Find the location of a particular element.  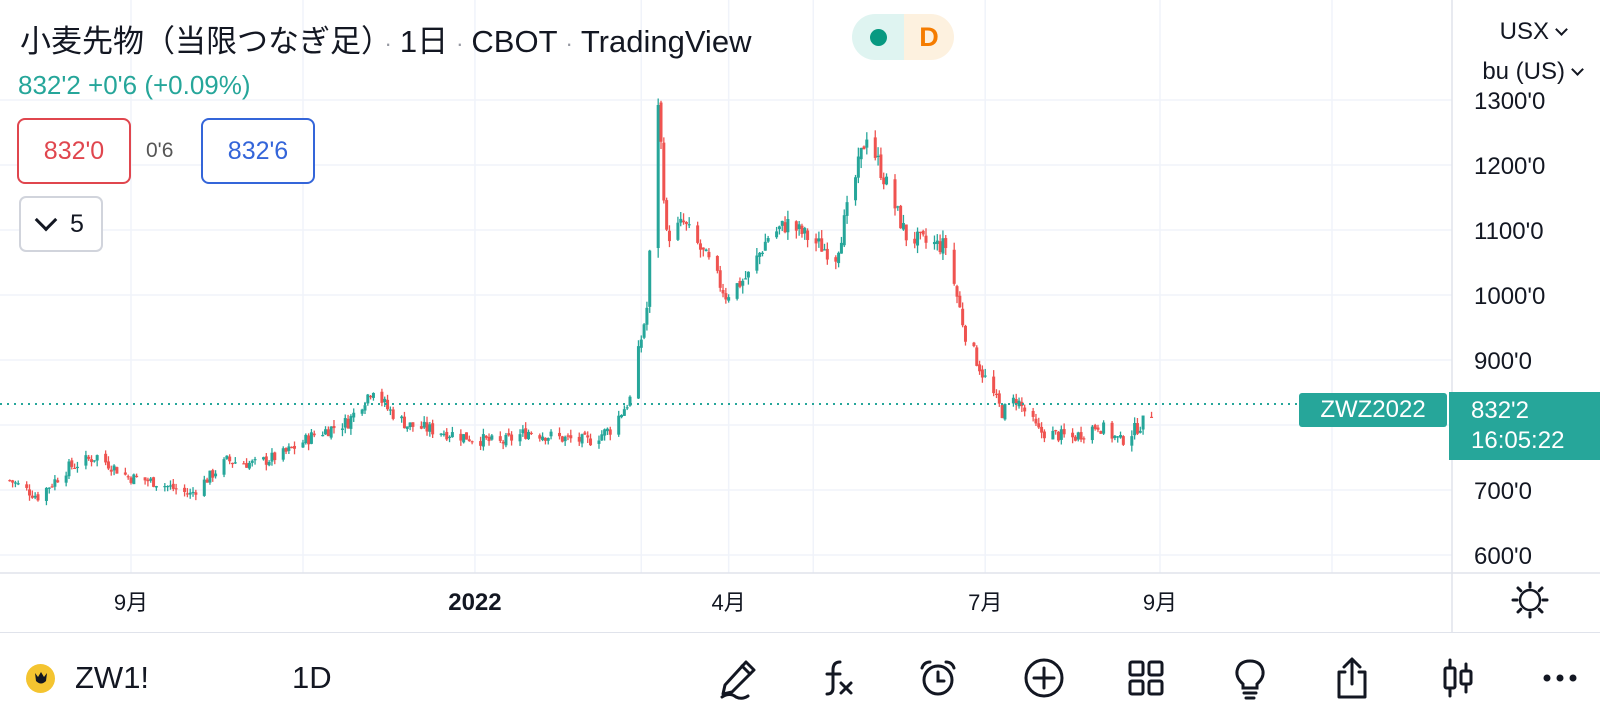

grid-layout-icon is located at coordinates (1146, 678).